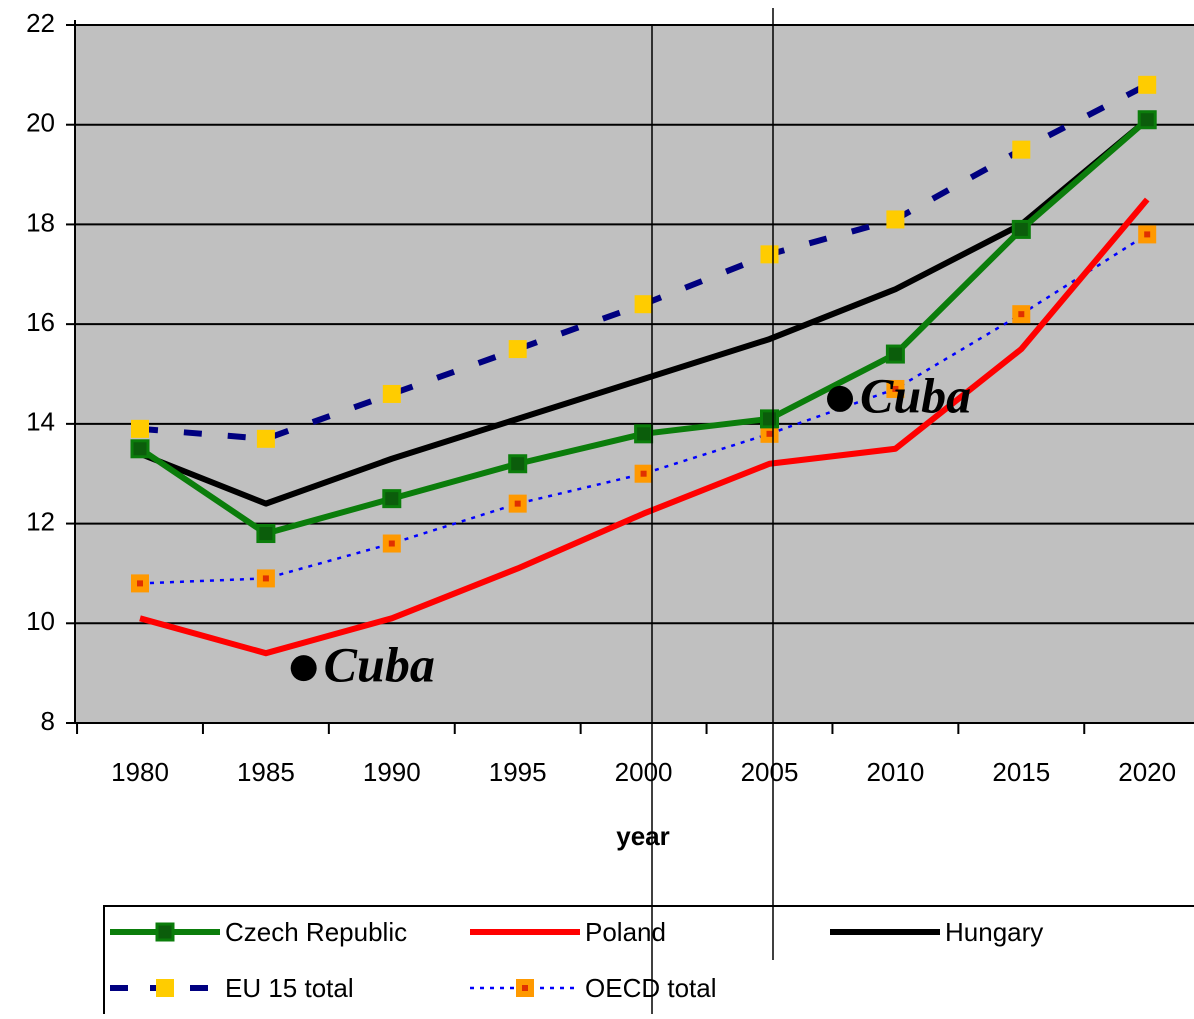 Image resolution: width=1194 pixels, height=1019 pixels. What do you see at coordinates (643, 836) in the screenshot?
I see `x-axis-label: year` at bounding box center [643, 836].